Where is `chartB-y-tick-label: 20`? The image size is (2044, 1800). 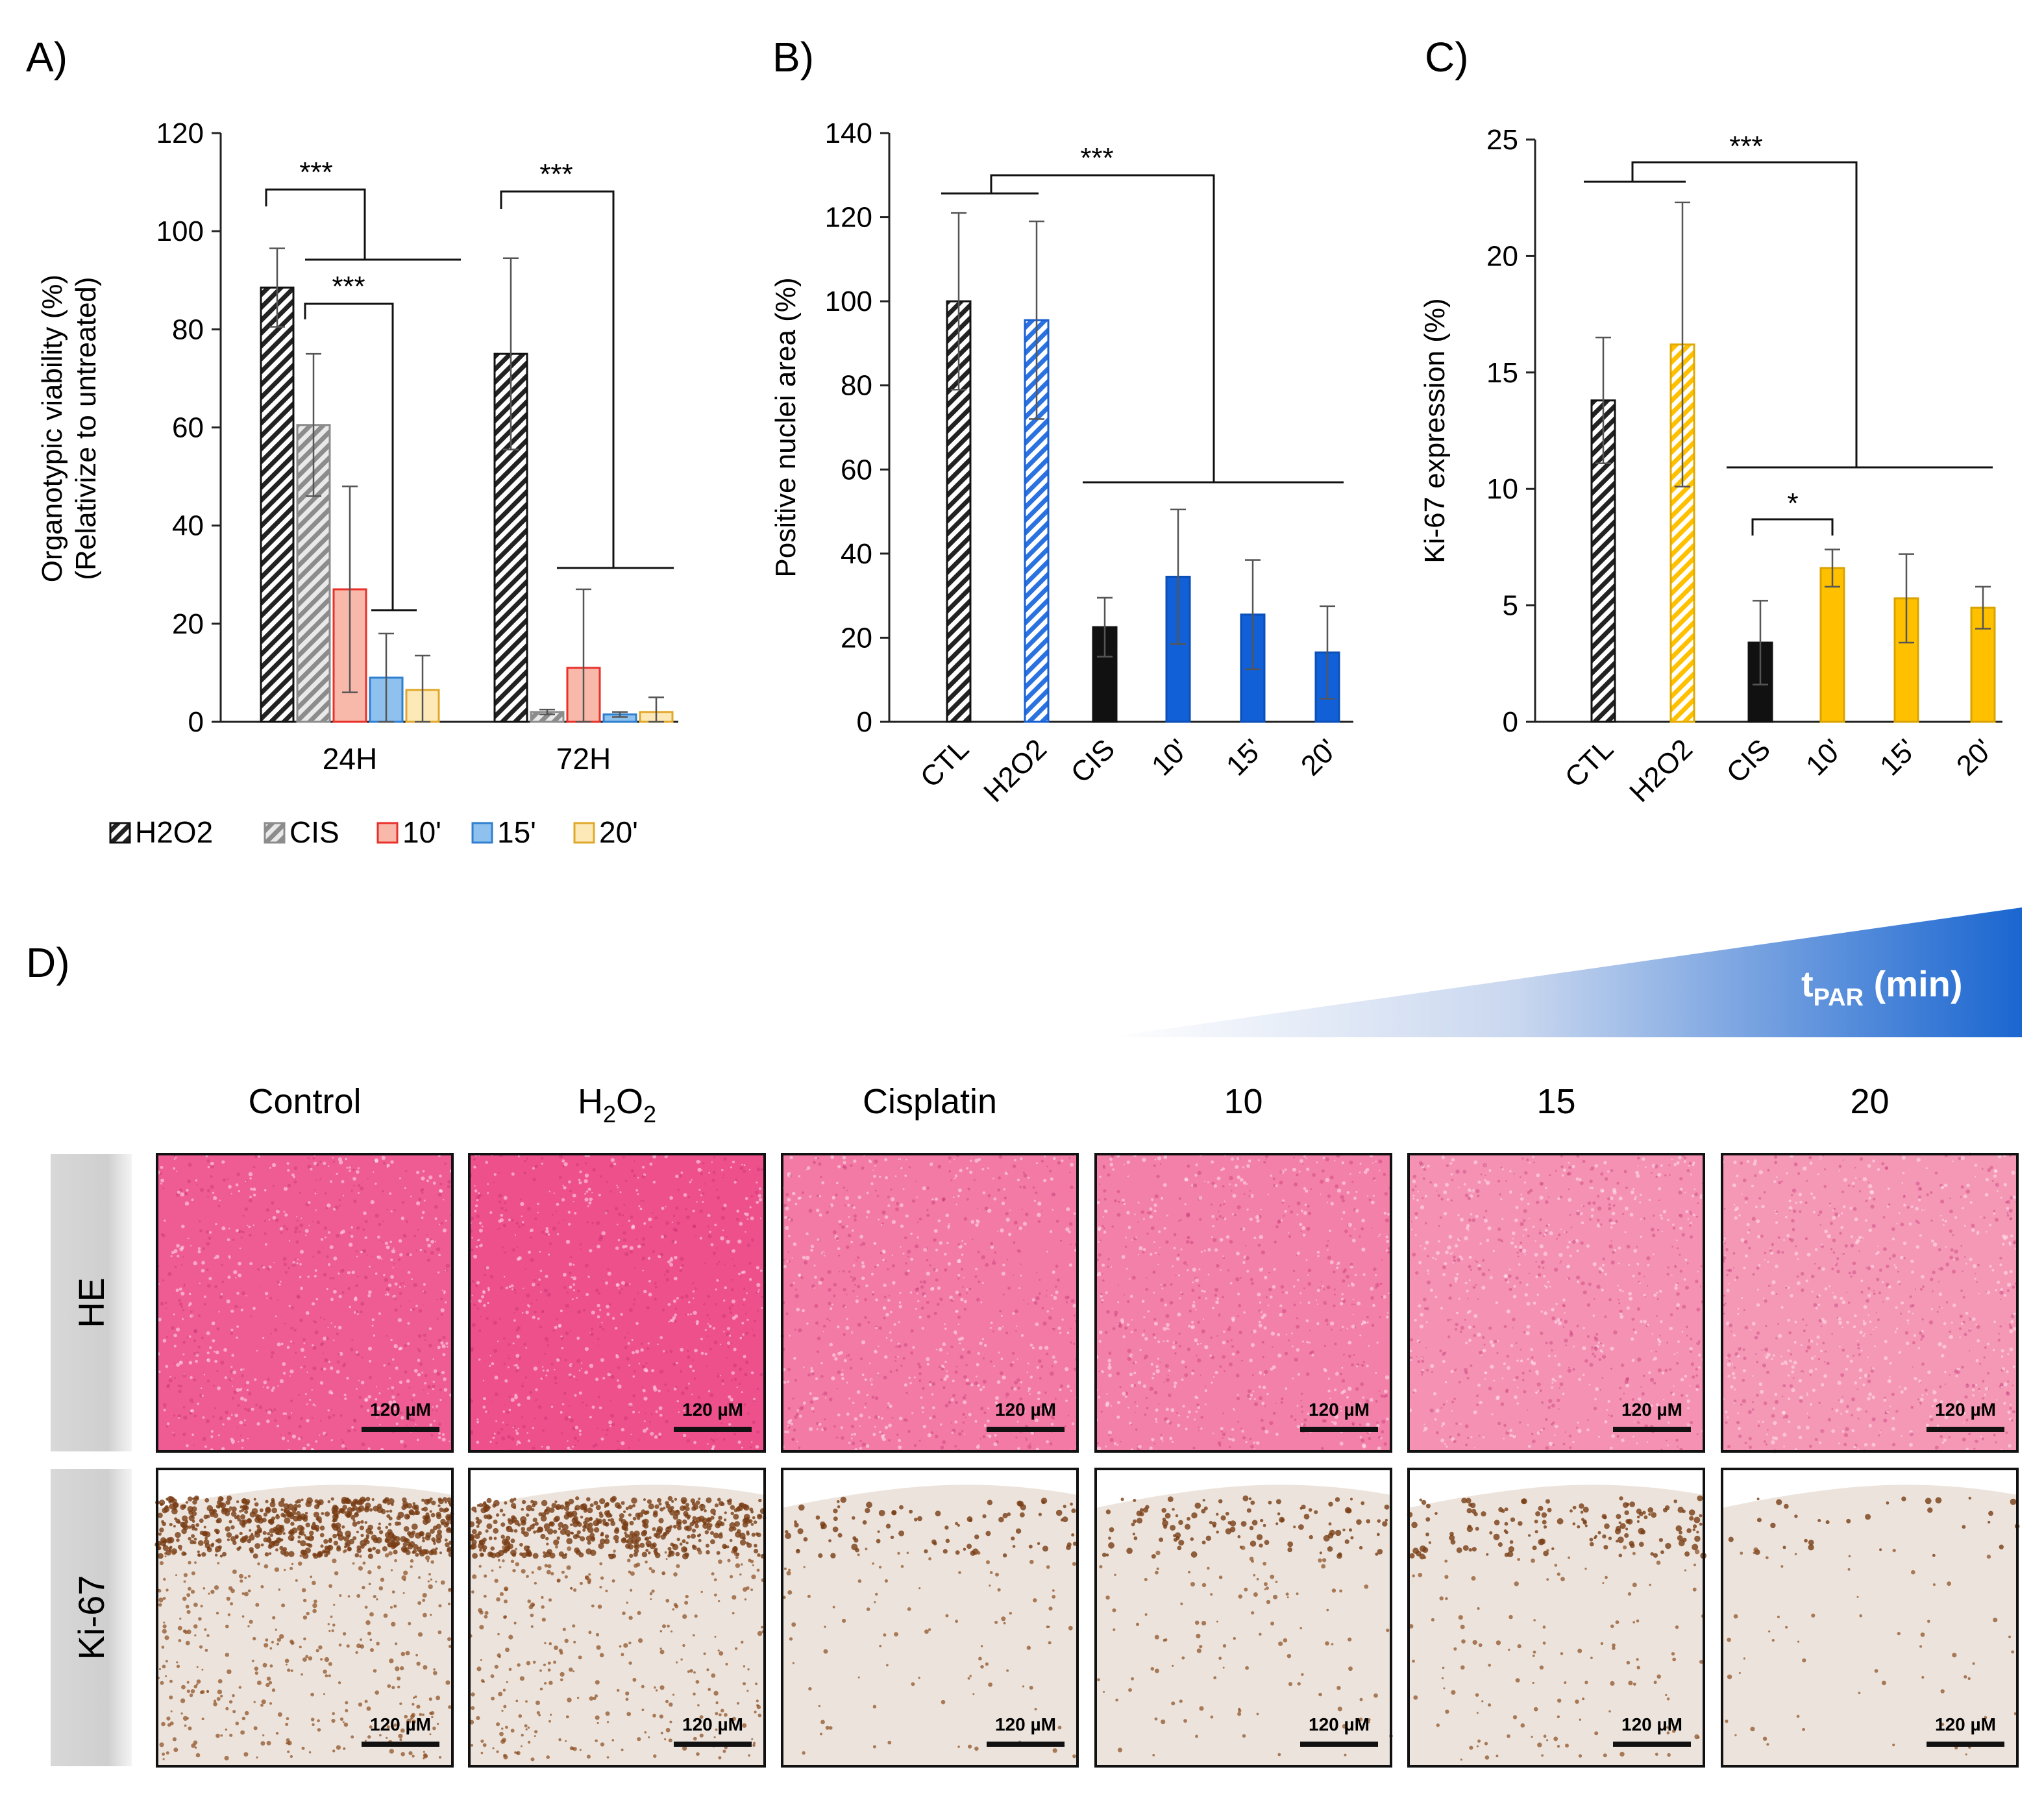
chartB-y-tick-label: 20 is located at coordinates (857, 638).